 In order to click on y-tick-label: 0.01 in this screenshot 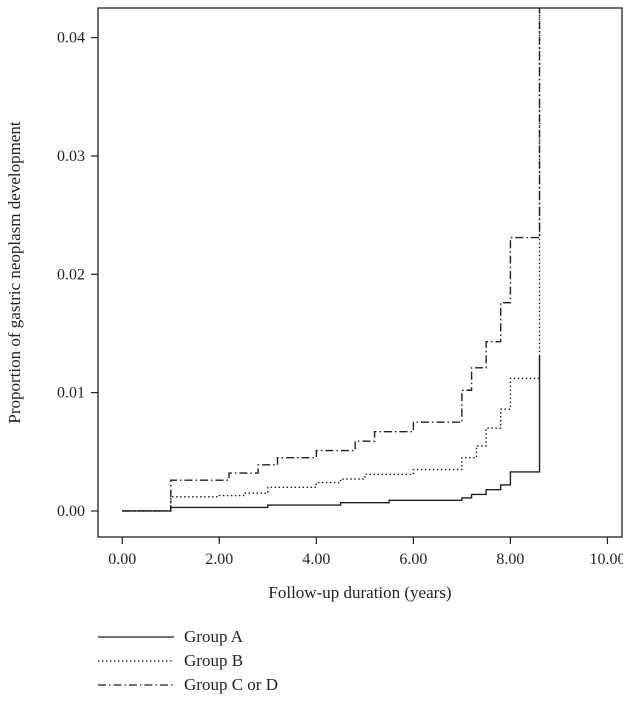, I will do `click(71, 393)`.